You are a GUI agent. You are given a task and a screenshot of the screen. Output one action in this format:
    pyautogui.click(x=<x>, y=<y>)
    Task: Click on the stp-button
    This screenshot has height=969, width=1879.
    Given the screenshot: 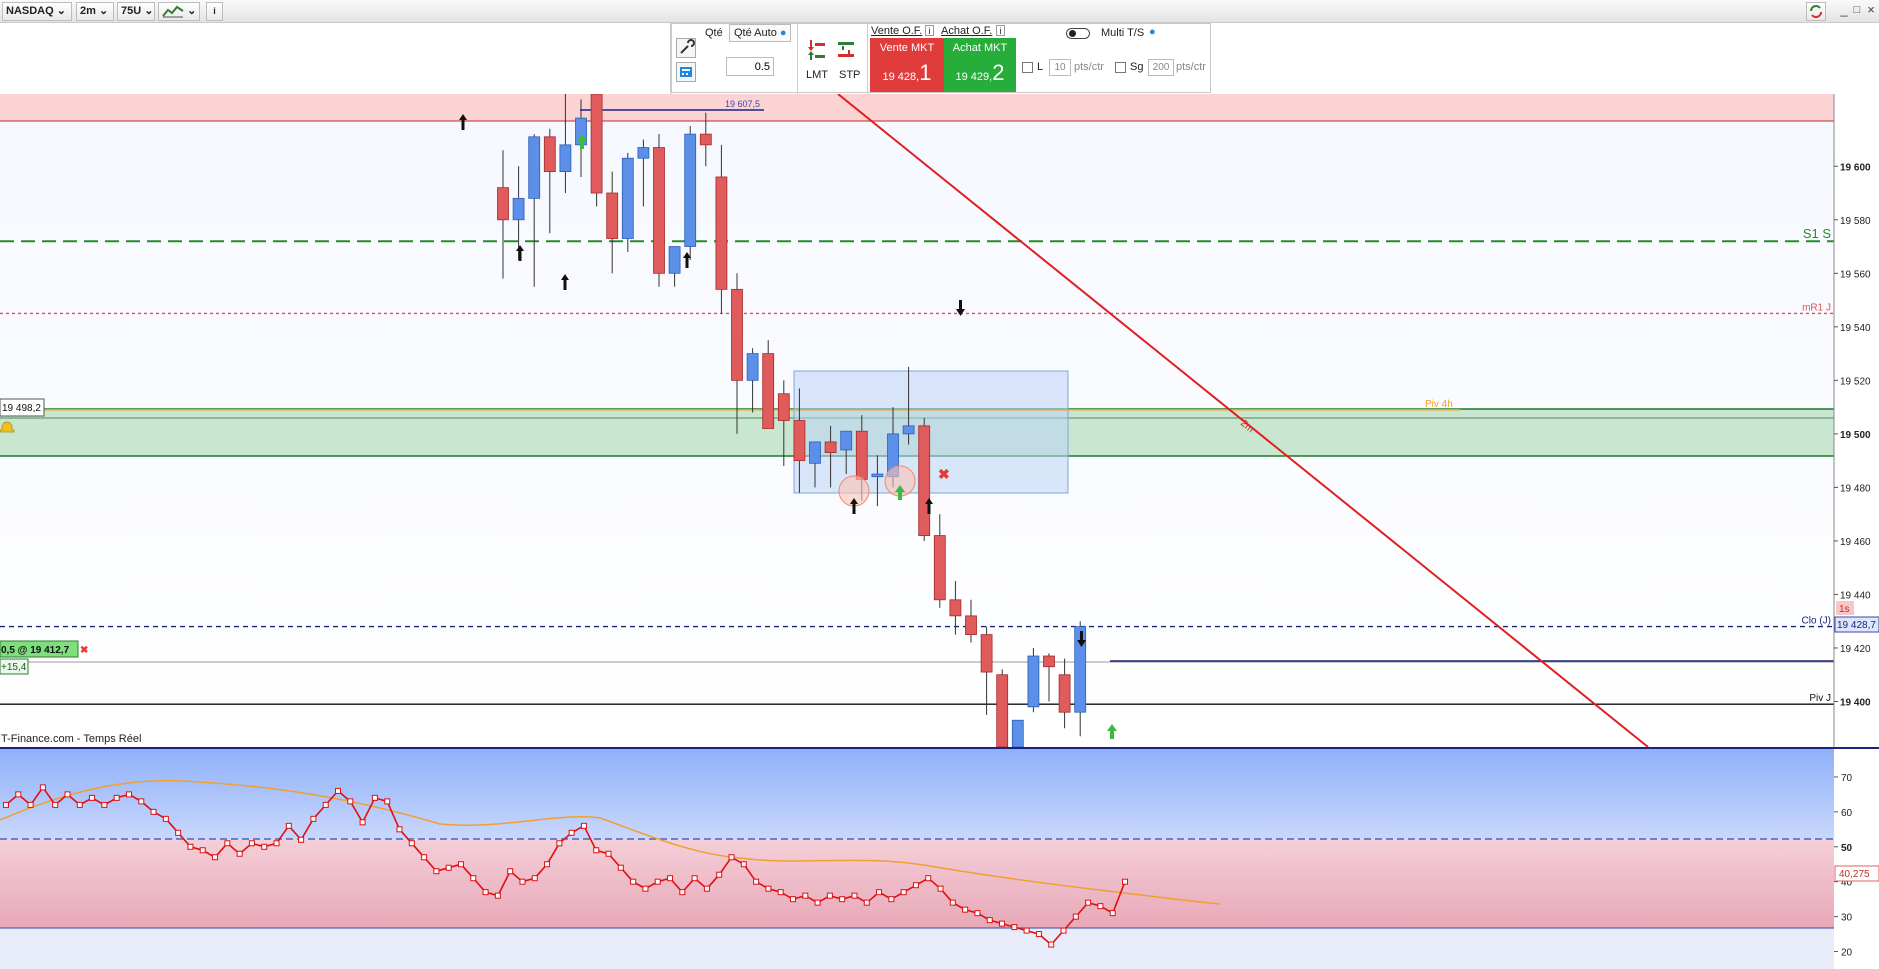 What is the action you would take?
    pyautogui.click(x=847, y=51)
    